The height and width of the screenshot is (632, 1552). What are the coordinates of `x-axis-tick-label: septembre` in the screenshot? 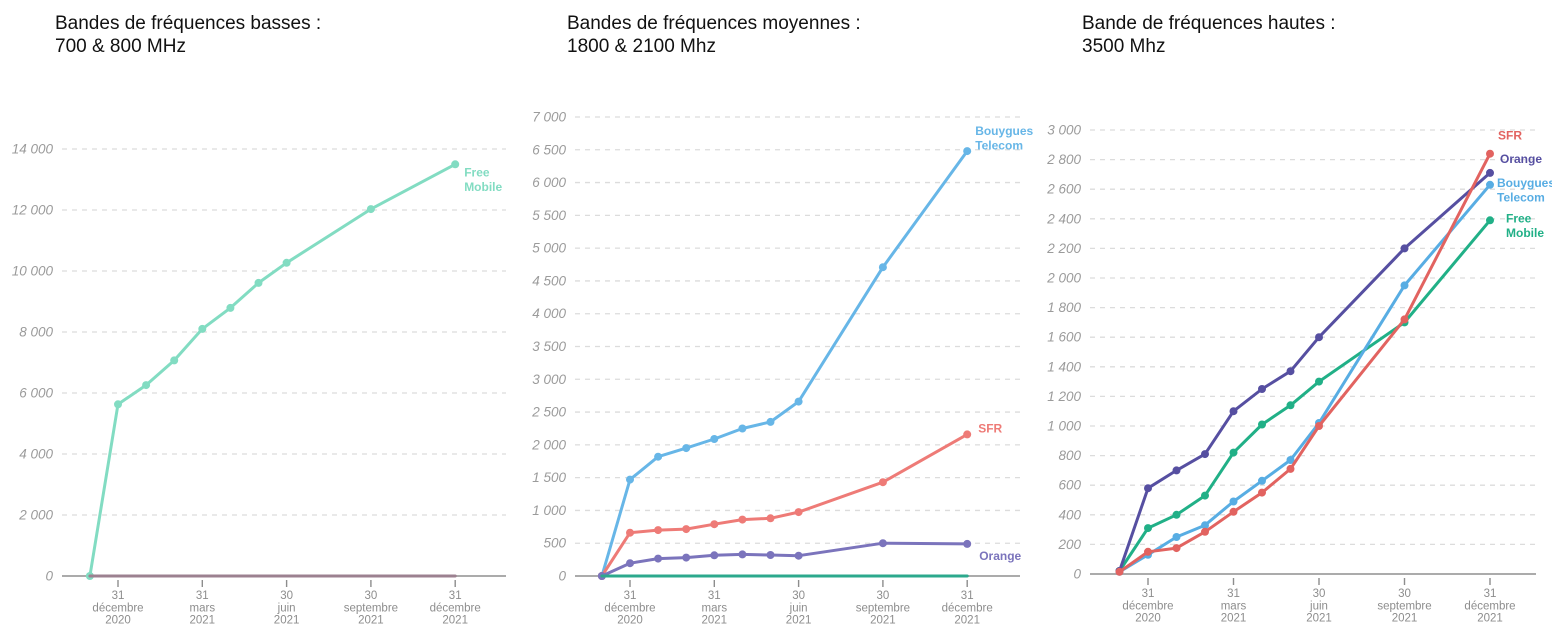 It's located at (1404, 606).